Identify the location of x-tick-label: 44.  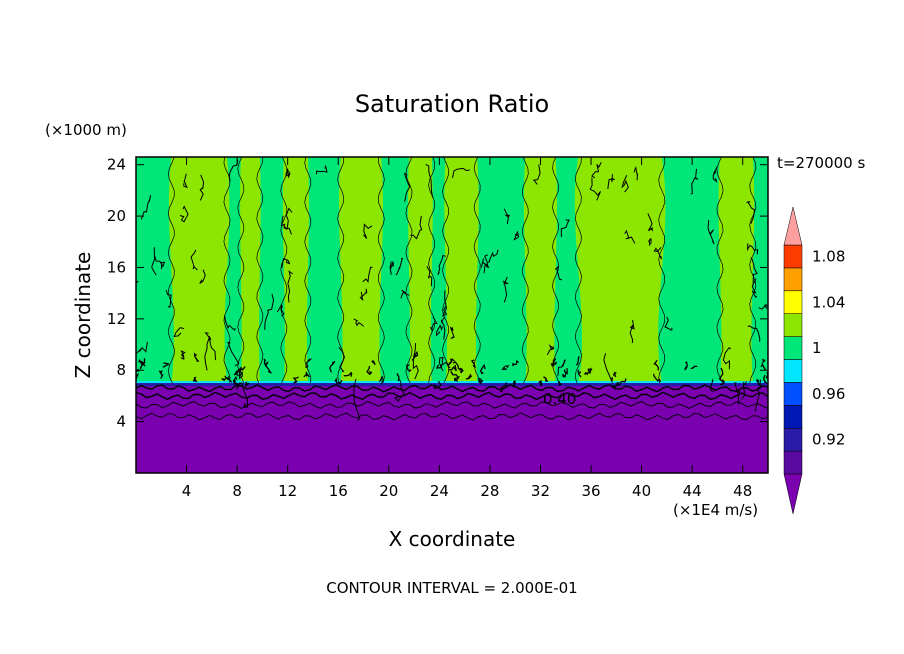
(692, 491).